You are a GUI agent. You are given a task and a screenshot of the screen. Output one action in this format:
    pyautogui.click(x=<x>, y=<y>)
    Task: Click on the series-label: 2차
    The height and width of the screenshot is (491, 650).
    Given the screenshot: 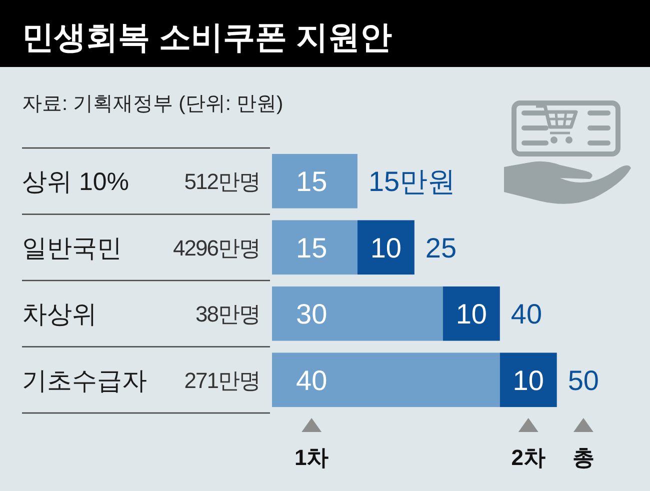 What is the action you would take?
    pyautogui.click(x=528, y=457)
    